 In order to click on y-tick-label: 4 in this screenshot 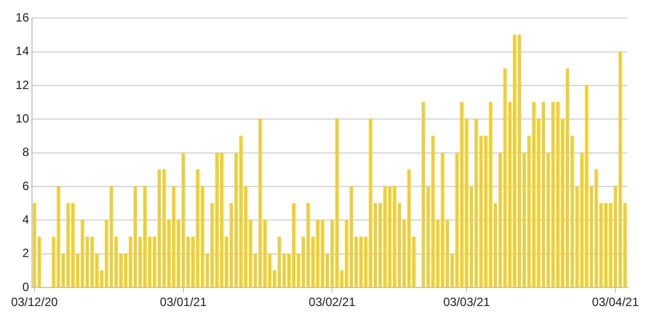, I will do `click(26, 219)`.